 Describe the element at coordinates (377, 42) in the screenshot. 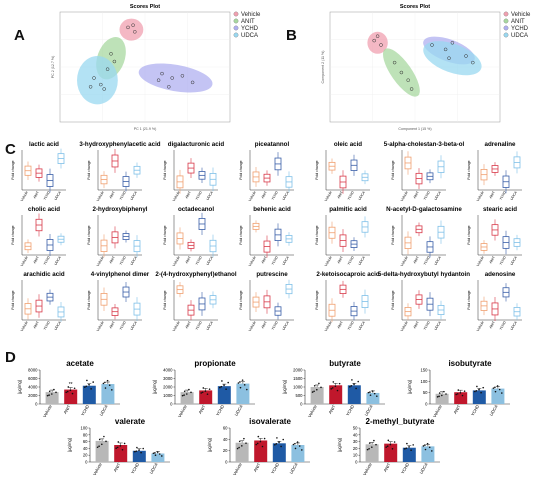

I see `panelB-ellipse-vehicle` at that location.